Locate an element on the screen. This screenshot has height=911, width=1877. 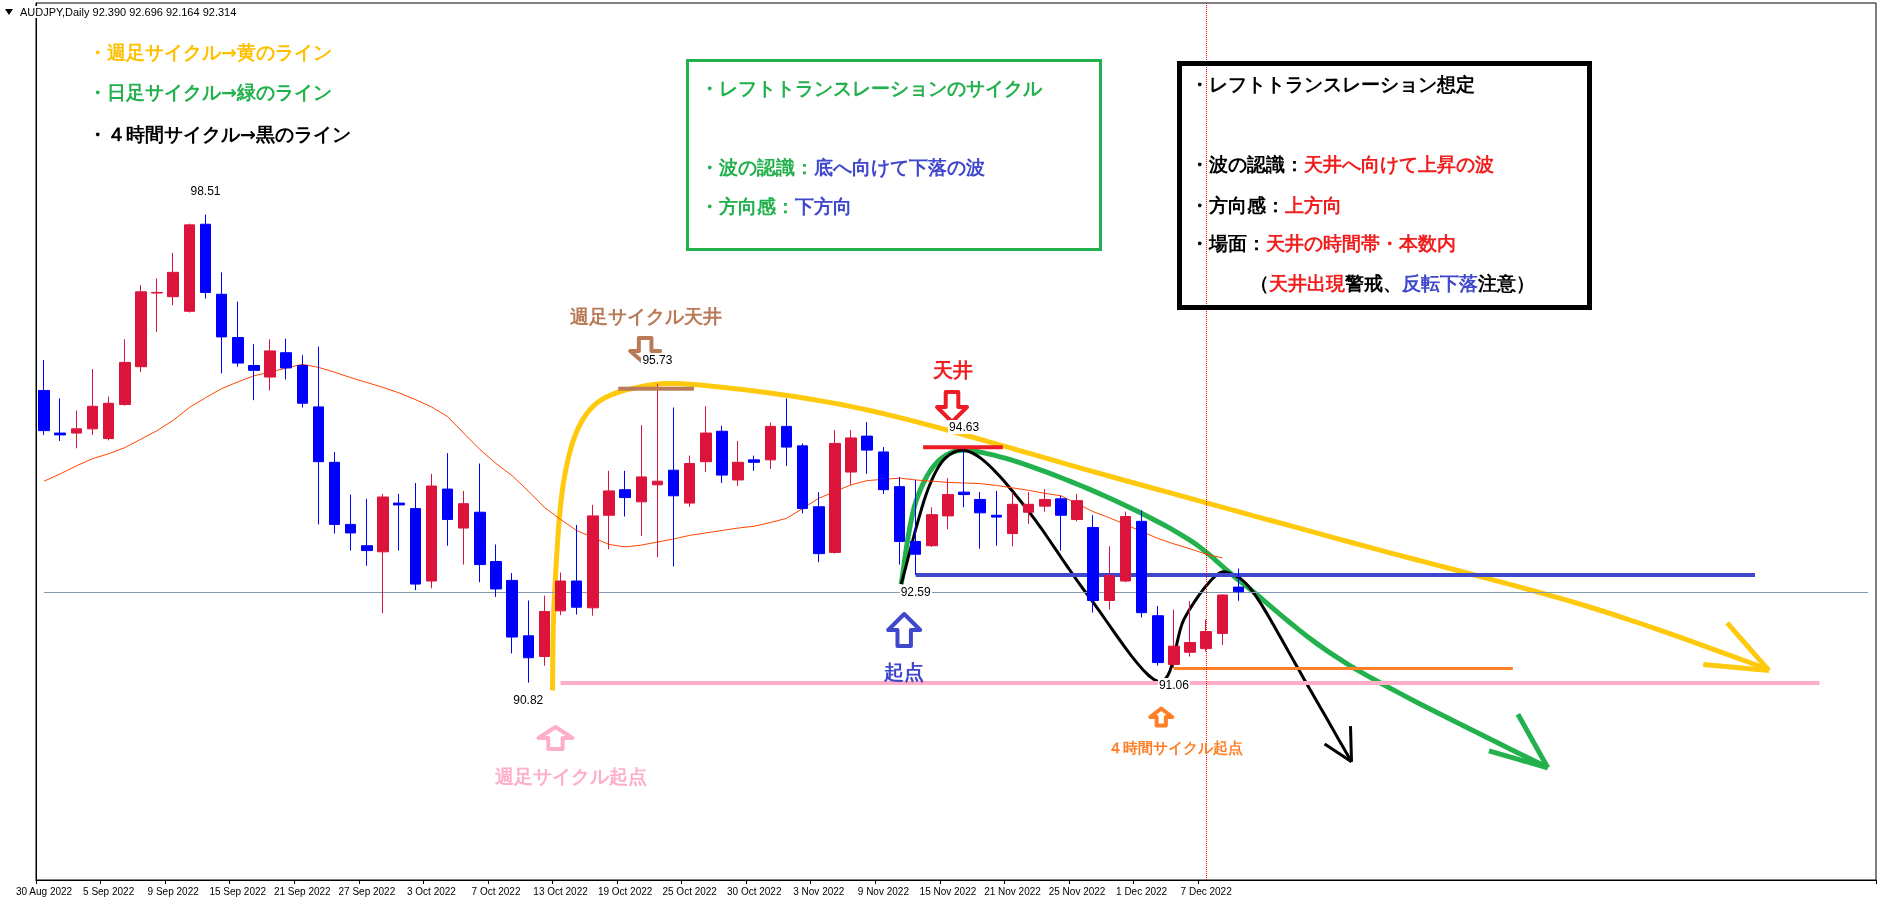
annotation: 警戒、 is located at coordinates (1373, 283).